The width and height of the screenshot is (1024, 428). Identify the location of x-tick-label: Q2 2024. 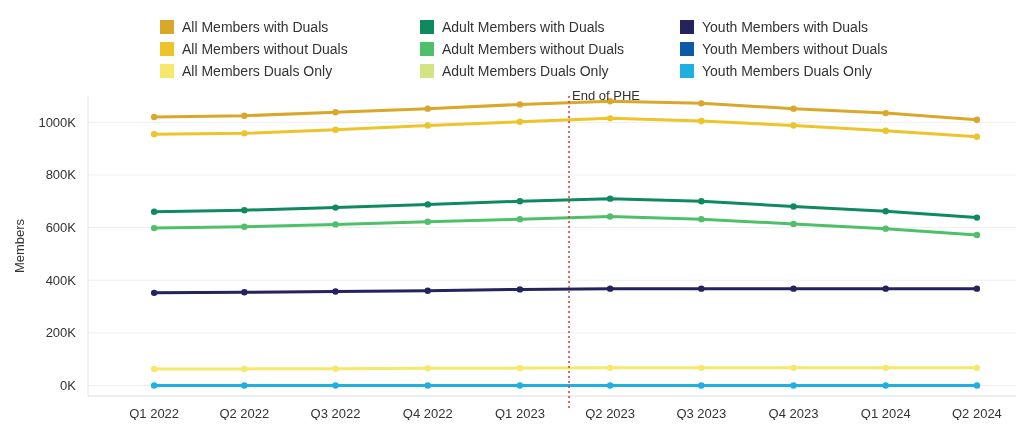
(976, 413).